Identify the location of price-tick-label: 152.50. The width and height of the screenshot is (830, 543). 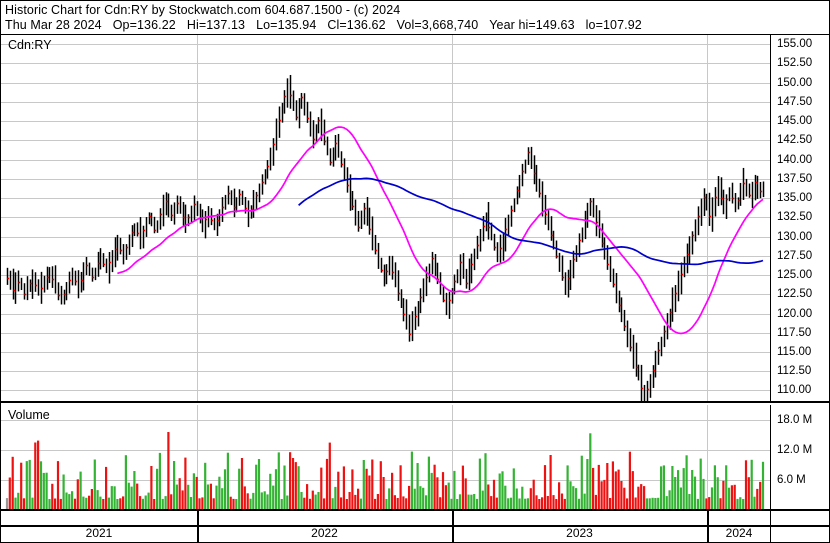
(795, 63).